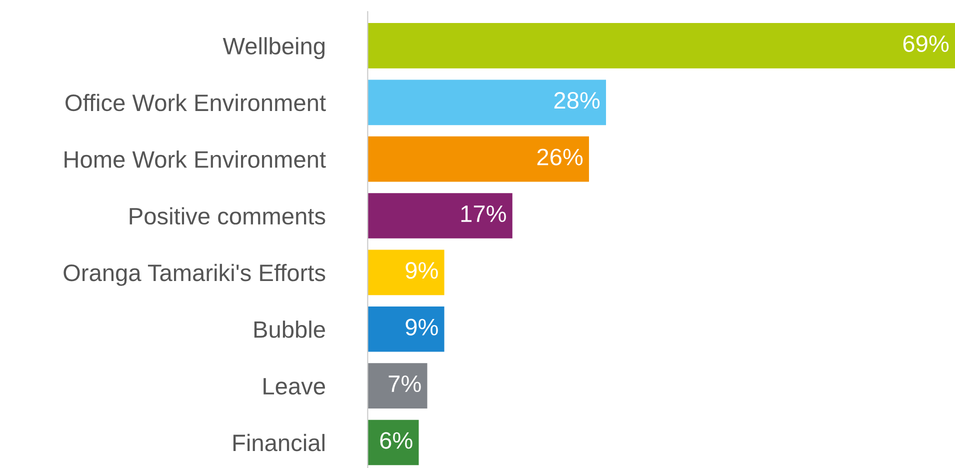 The image size is (955, 468). What do you see at coordinates (577, 100) in the screenshot?
I see `data-label: 28%` at bounding box center [577, 100].